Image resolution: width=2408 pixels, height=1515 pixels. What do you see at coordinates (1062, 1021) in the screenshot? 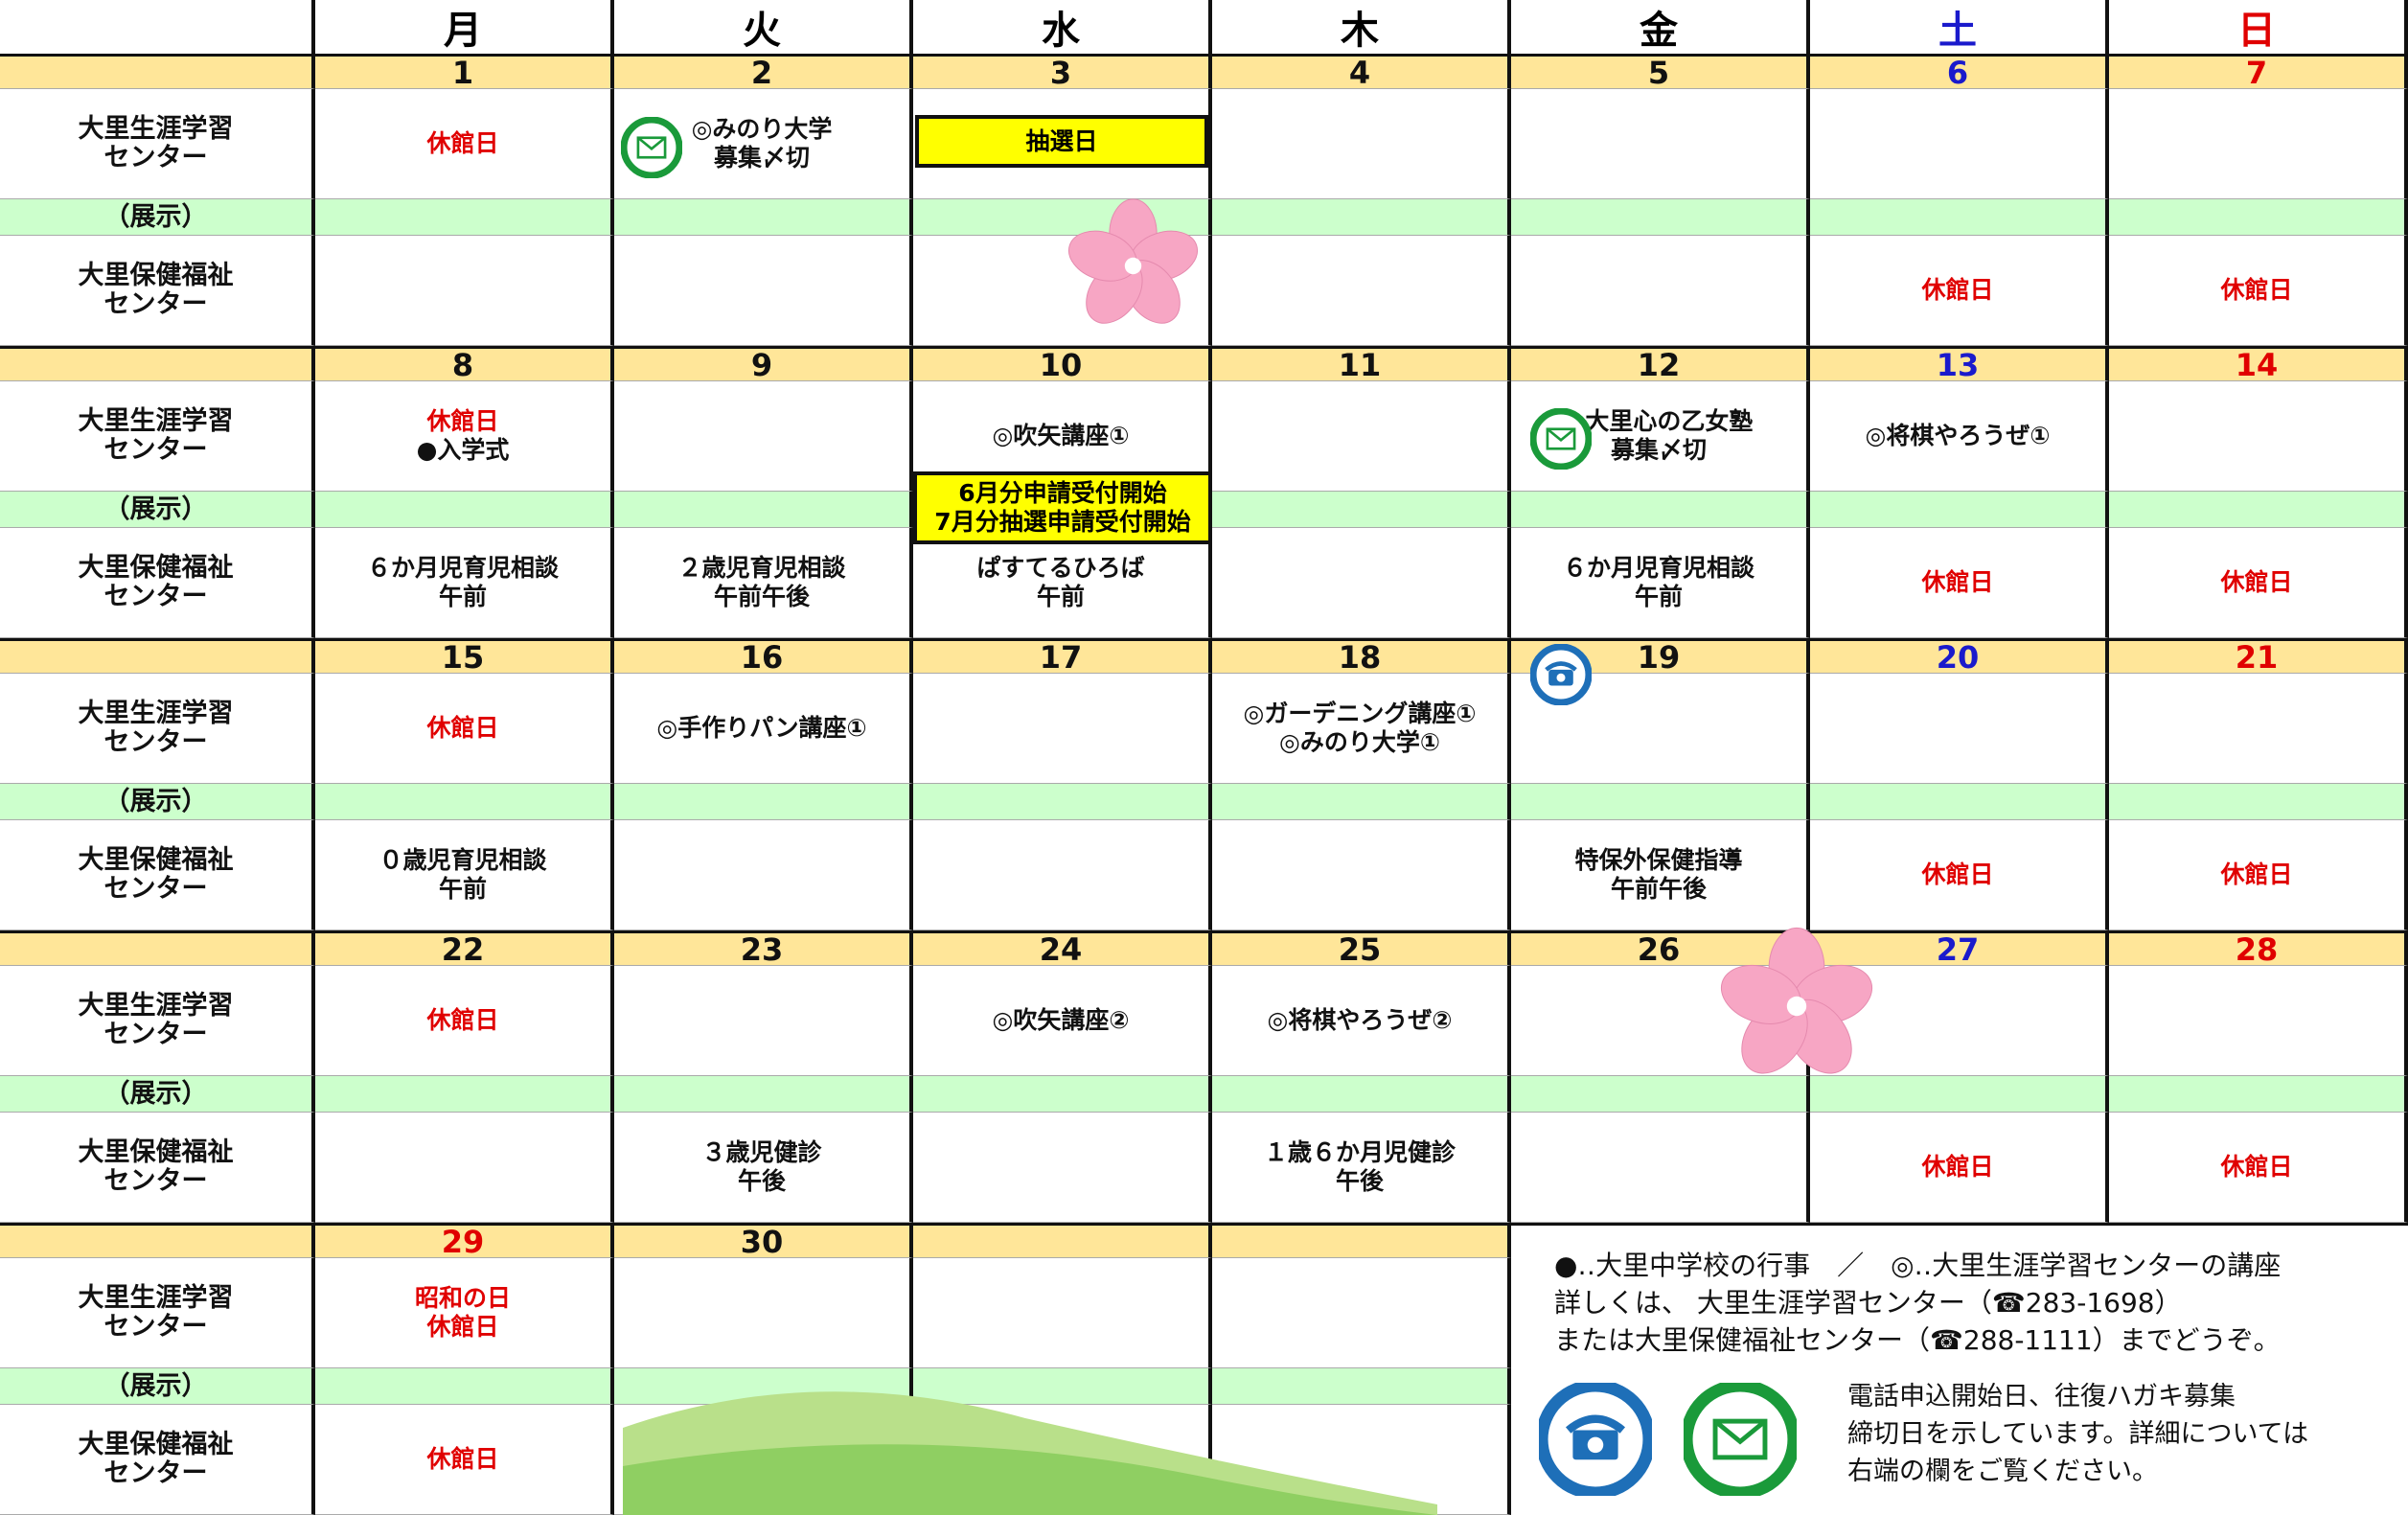
I see `center-cell: ◎吹矢講座②` at bounding box center [1062, 1021].